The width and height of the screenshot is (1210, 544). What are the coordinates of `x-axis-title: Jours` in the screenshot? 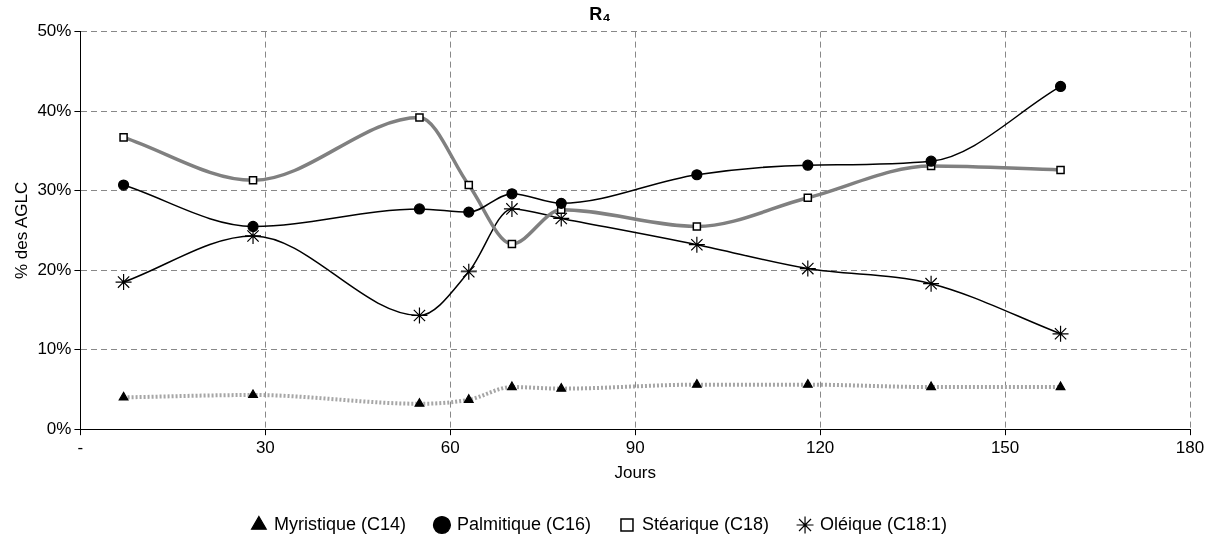 It's located at (635, 473).